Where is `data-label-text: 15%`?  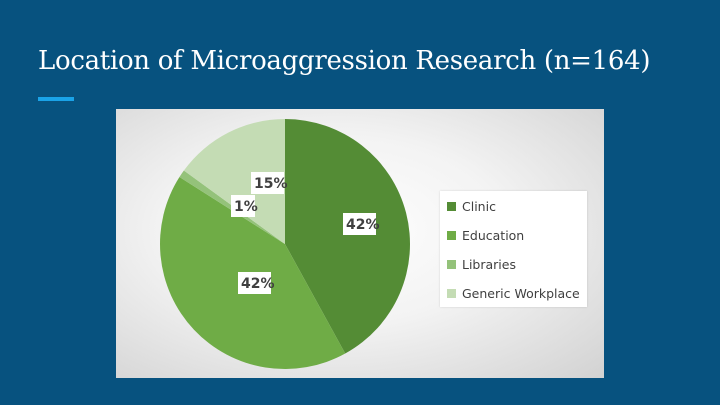
data-label-text: 15% is located at coordinates (271, 184).